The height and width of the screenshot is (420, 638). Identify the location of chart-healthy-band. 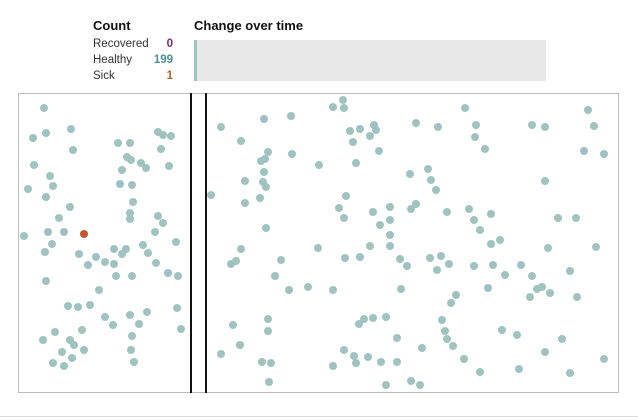
(195, 60).